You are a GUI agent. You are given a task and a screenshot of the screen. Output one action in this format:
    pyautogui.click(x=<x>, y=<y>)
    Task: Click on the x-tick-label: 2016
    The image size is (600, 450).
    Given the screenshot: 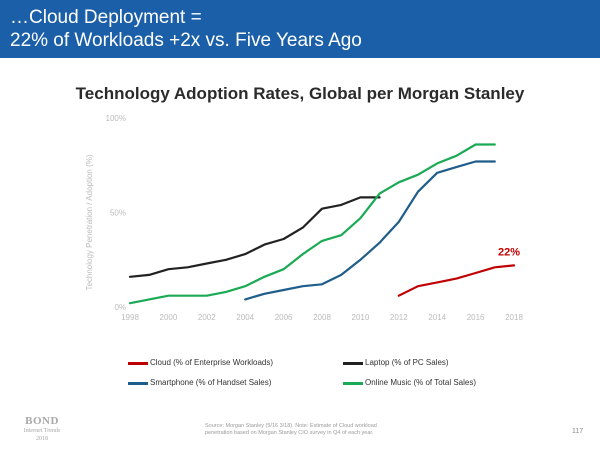 What is the action you would take?
    pyautogui.click(x=476, y=317)
    